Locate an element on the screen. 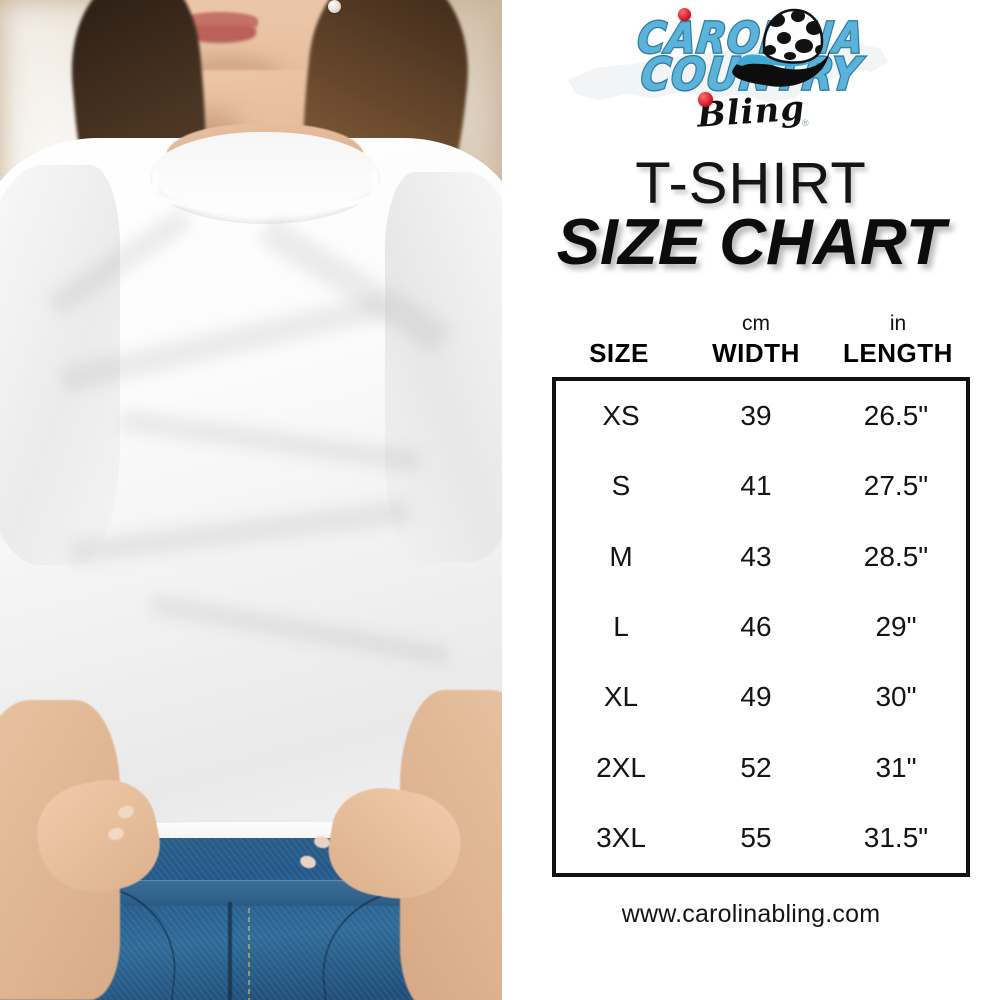 The image size is (1000, 1000). logo-text-stack: CAROLINA COUNTRY Bling ® is located at coordinates (751, 75).